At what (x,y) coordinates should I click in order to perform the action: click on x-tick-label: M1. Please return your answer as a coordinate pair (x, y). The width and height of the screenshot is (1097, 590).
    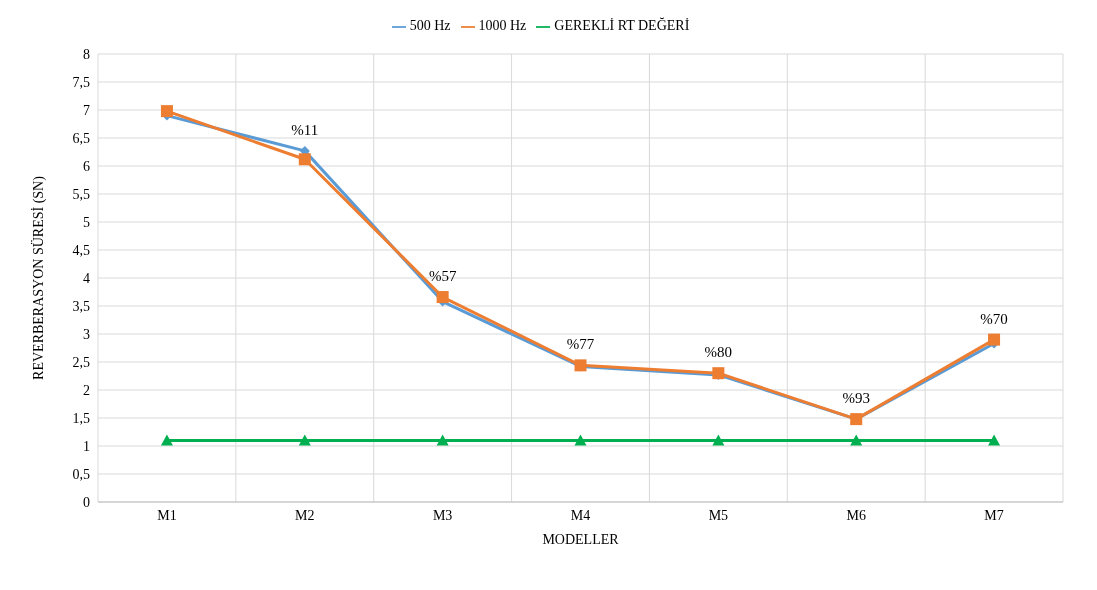
    Looking at the image, I should click on (167, 515).